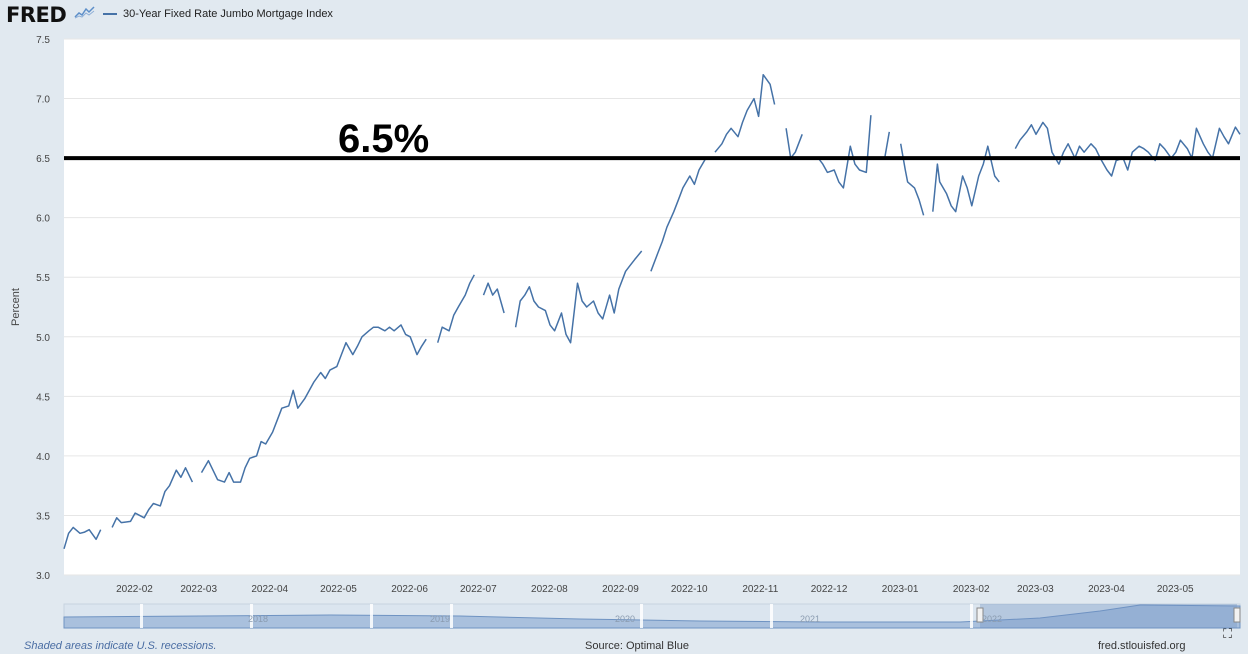  I want to click on y-tick-label: 4.5, so click(43, 397).